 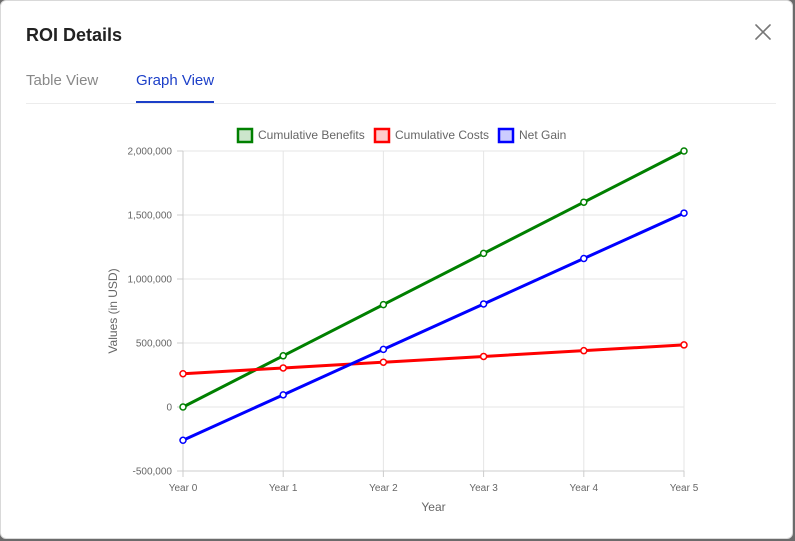 What do you see at coordinates (150, 280) in the screenshot?
I see `y-tick-label: 1,000,000` at bounding box center [150, 280].